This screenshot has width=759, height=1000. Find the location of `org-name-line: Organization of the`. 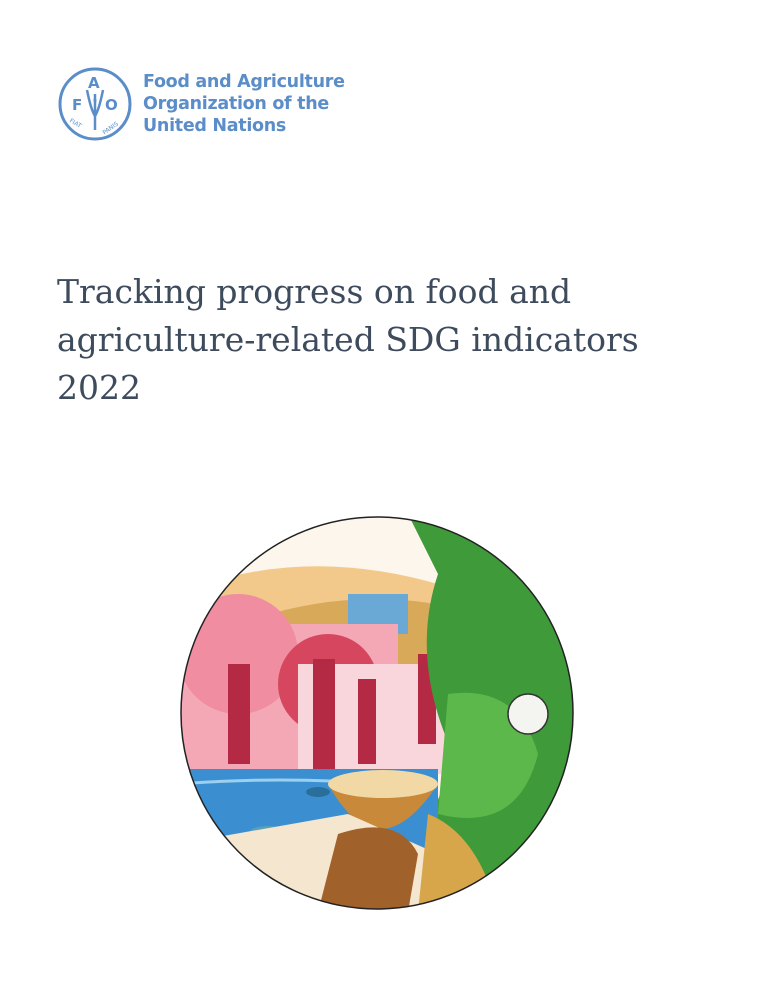

org-name-line: Organization of the is located at coordinates (236, 104).